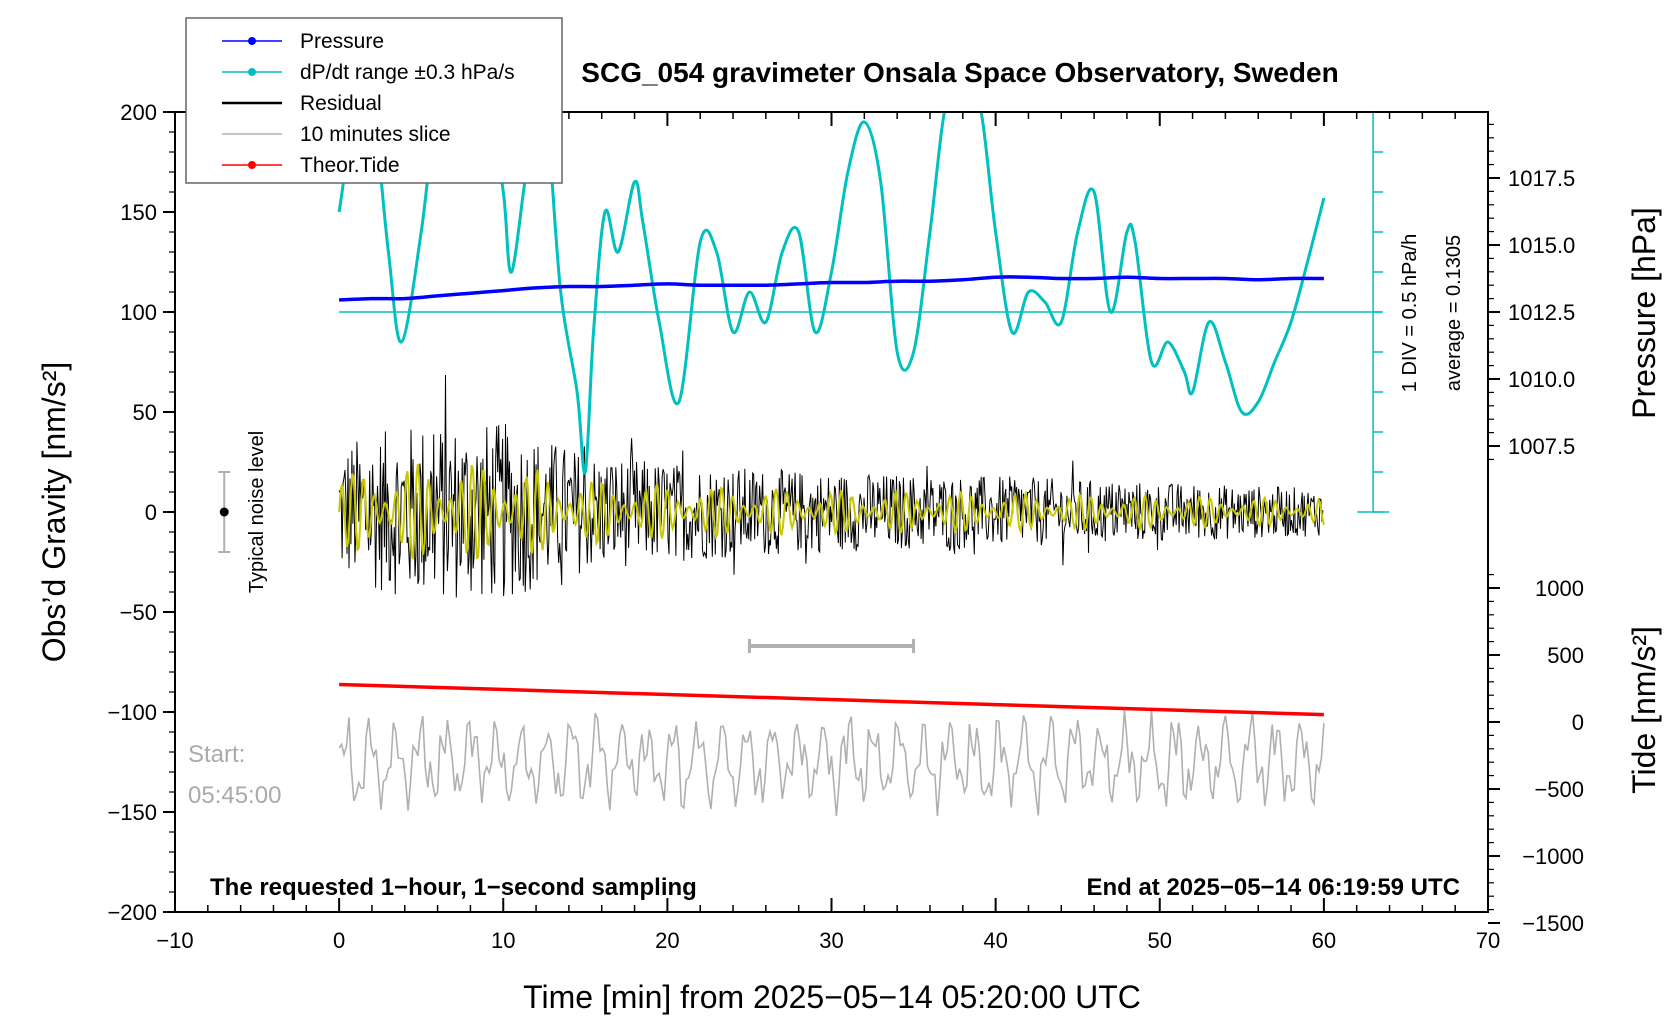 Image resolution: width=1676 pixels, height=1020 pixels. I want to click on dpdt-scale-note: 1 DIV = 0.5 hPa/h, so click(1410, 313).